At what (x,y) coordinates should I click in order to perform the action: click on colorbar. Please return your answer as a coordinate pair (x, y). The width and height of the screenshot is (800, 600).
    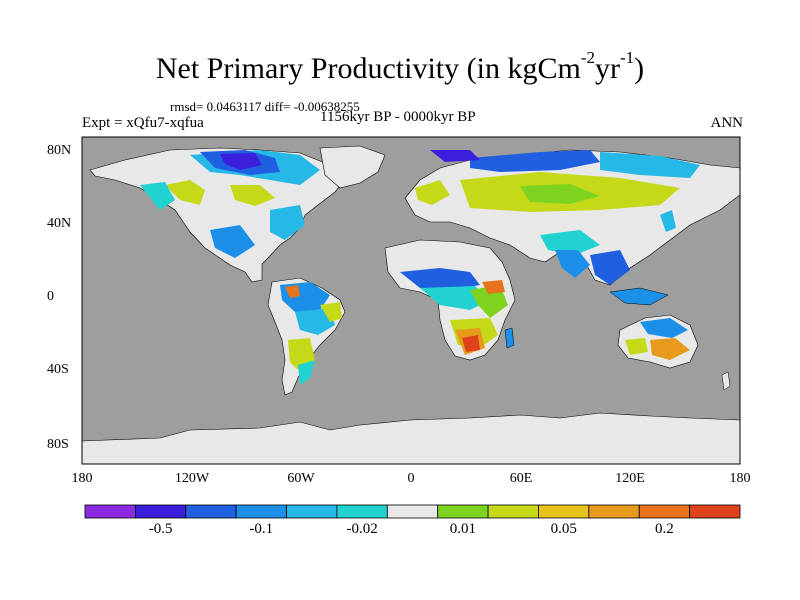
    Looking at the image, I should click on (412, 511).